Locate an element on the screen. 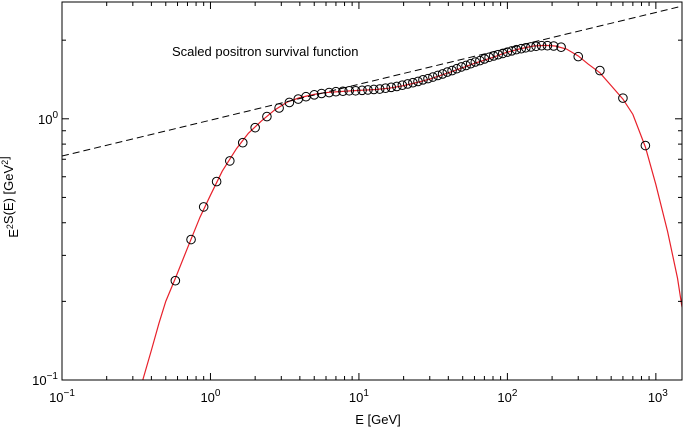 Image resolution: width=685 pixels, height=428 pixels. y-label-text: E is located at coordinates (13, 233).